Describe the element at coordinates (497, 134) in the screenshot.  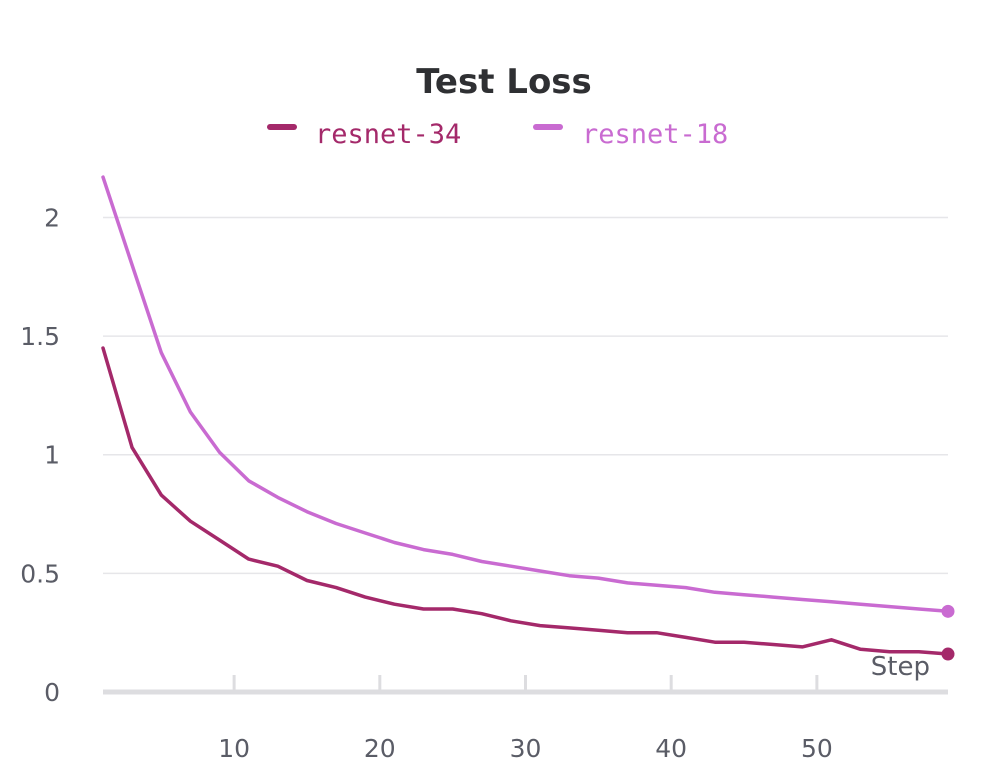
I see `legend: resnet-34 resnet-18` at that location.